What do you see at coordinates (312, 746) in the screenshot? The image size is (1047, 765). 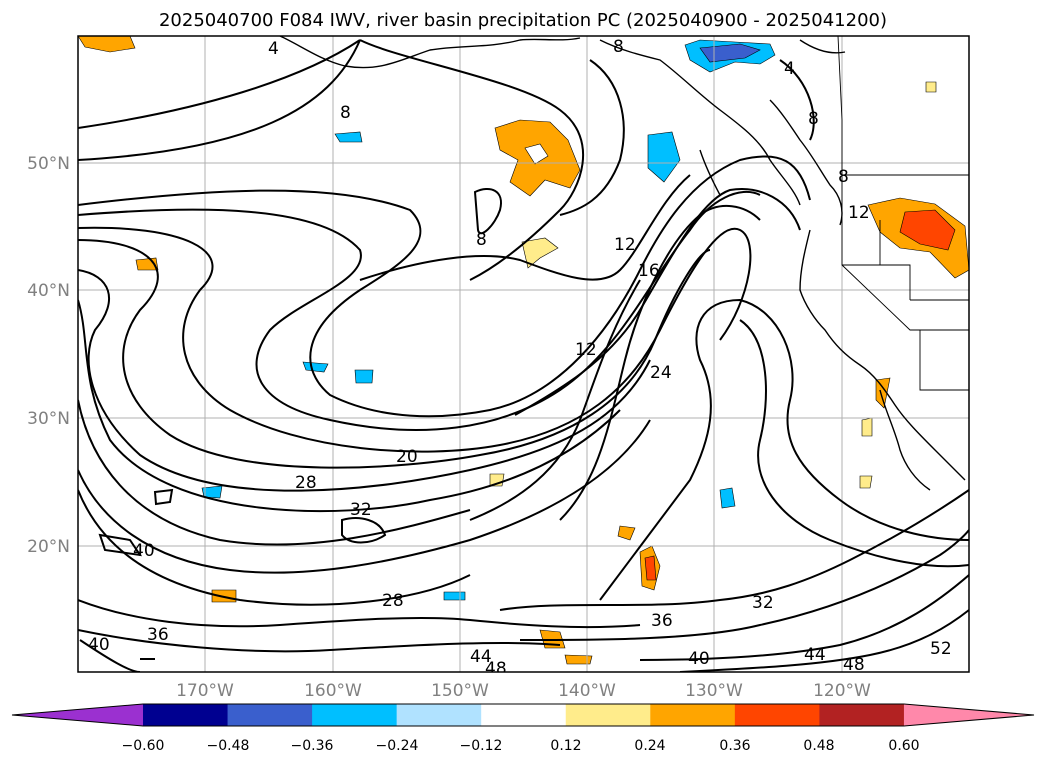 I see `colorbar-tick-label: −0.36` at bounding box center [312, 746].